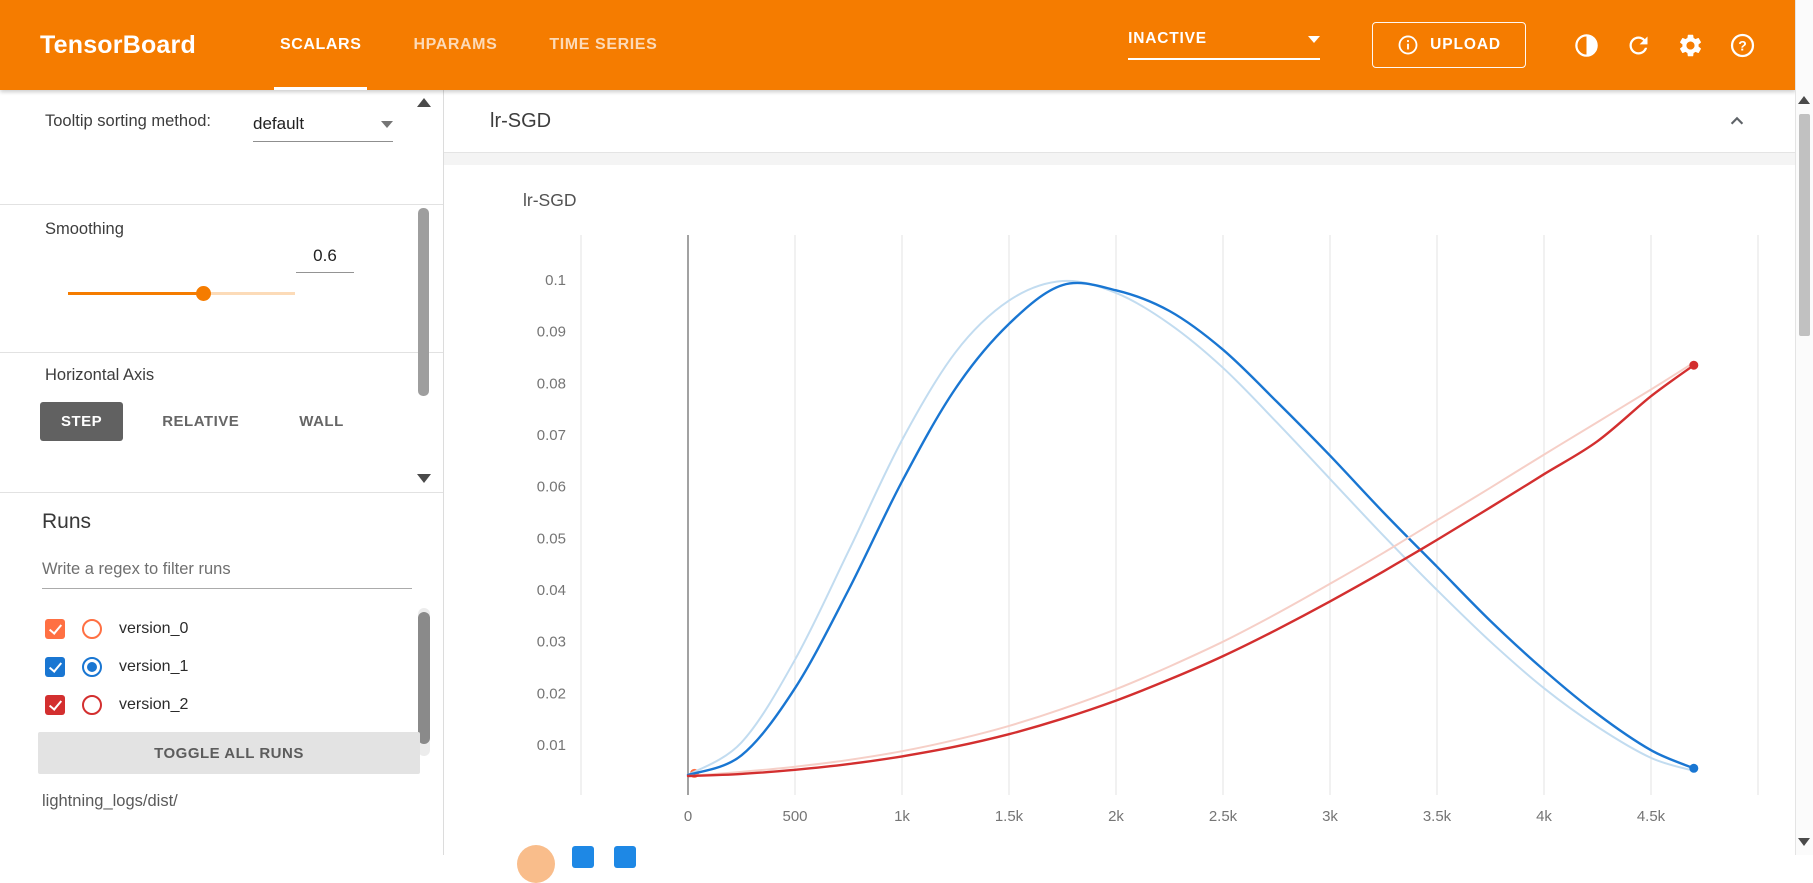 The width and height of the screenshot is (1813, 883). What do you see at coordinates (154, 704) in the screenshot?
I see `run-label: version_2` at bounding box center [154, 704].